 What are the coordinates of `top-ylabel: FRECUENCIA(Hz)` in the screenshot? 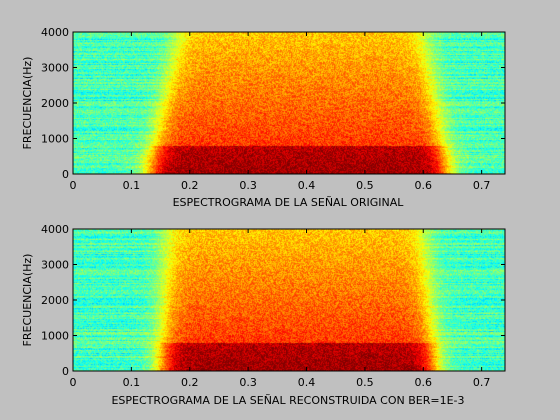 It's located at (27, 103).